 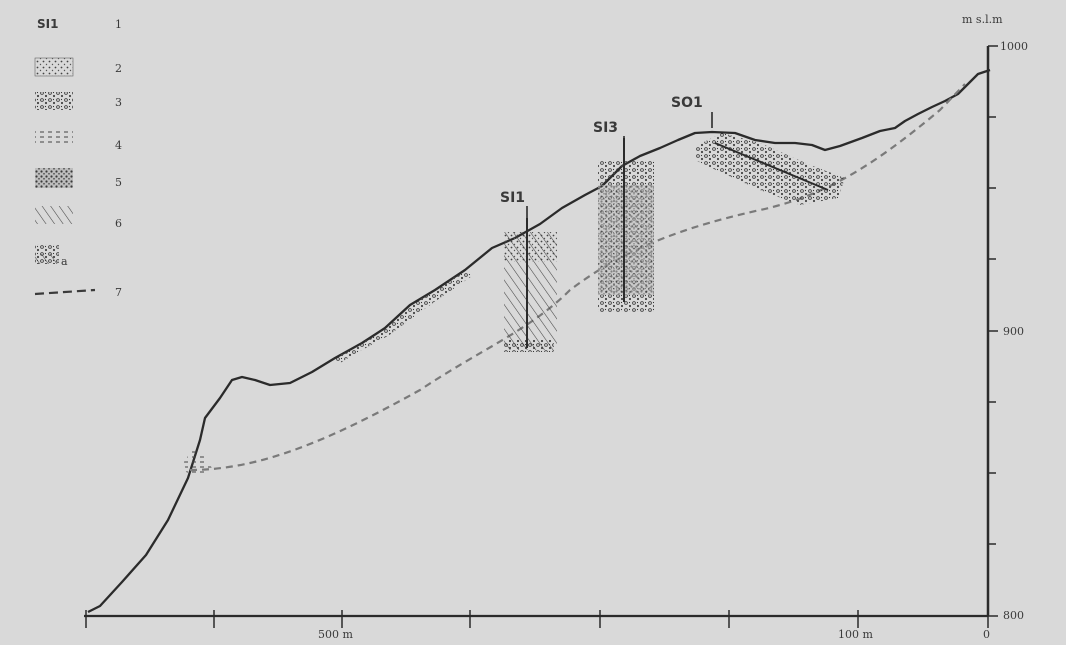 What do you see at coordinates (770, 169) in the screenshot?
I see `borehole-so1-deposit` at bounding box center [770, 169].